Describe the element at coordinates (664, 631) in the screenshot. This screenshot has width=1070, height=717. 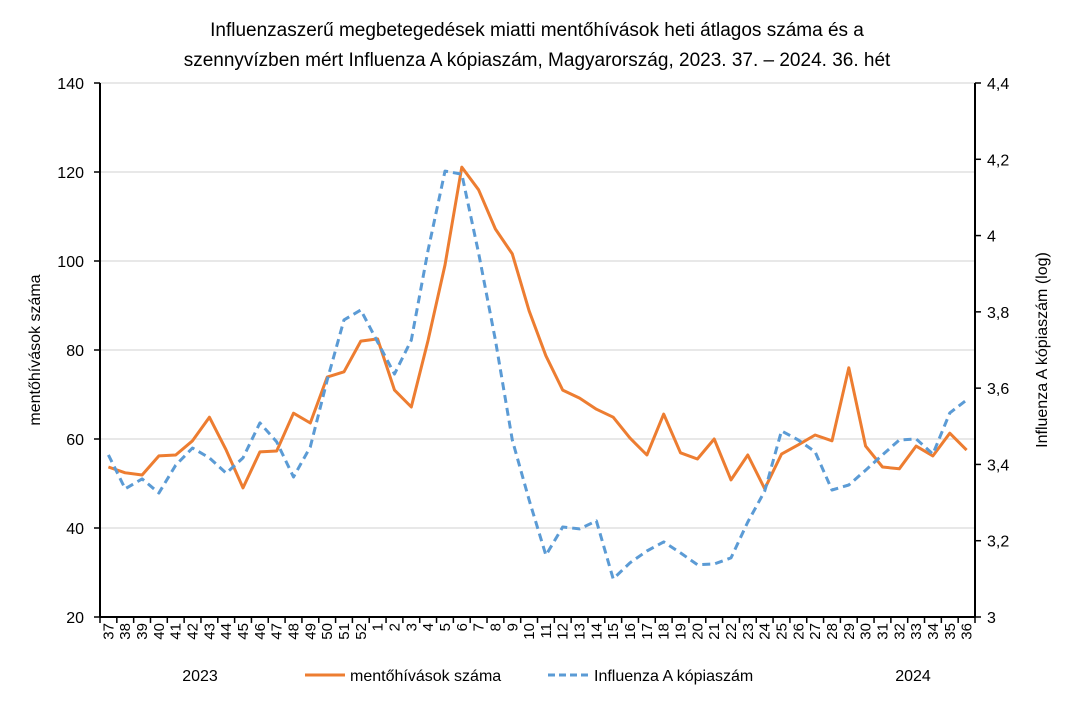
I see `x-tick-label: 18` at that location.